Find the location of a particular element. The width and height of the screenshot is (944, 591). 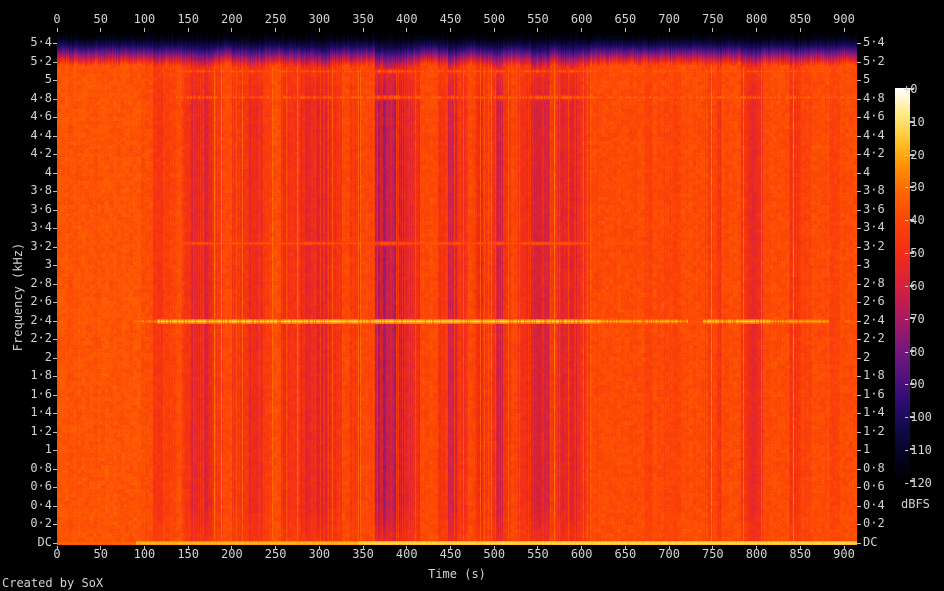

time-tick-label-bottom: 150 is located at coordinates (188, 554).